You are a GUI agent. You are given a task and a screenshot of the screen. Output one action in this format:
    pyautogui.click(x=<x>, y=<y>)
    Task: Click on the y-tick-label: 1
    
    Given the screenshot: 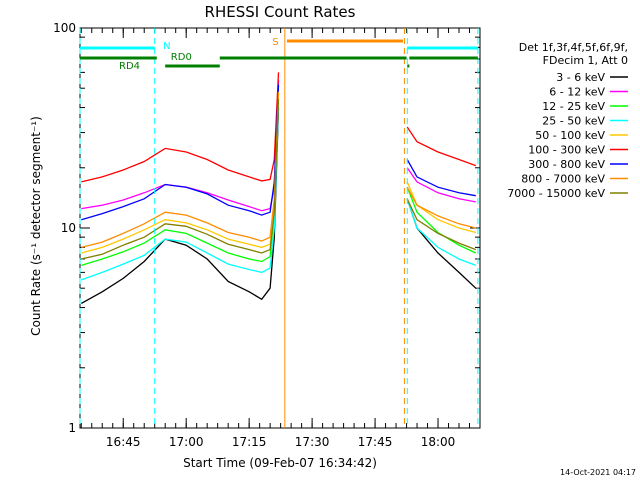 What is the action you would take?
    pyautogui.click(x=72, y=428)
    